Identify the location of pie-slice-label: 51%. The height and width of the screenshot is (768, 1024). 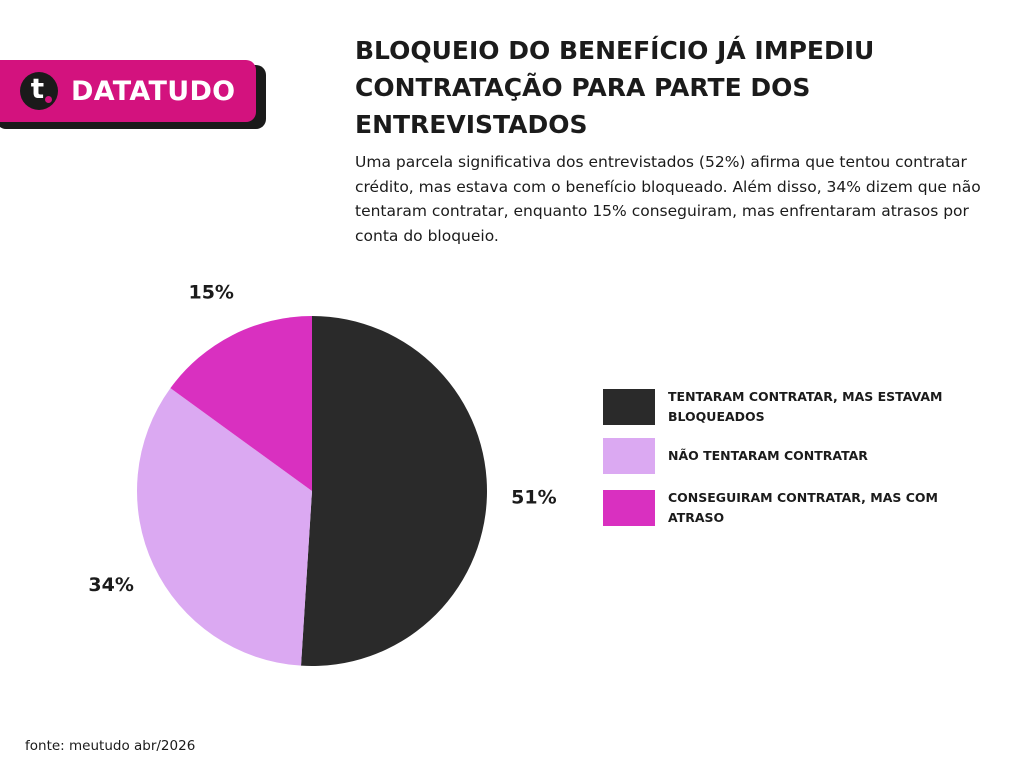
(533, 497).